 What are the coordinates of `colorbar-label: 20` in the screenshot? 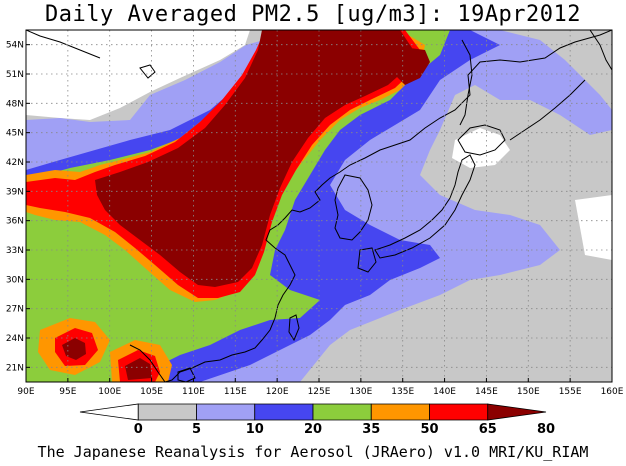 It's located at (313, 429).